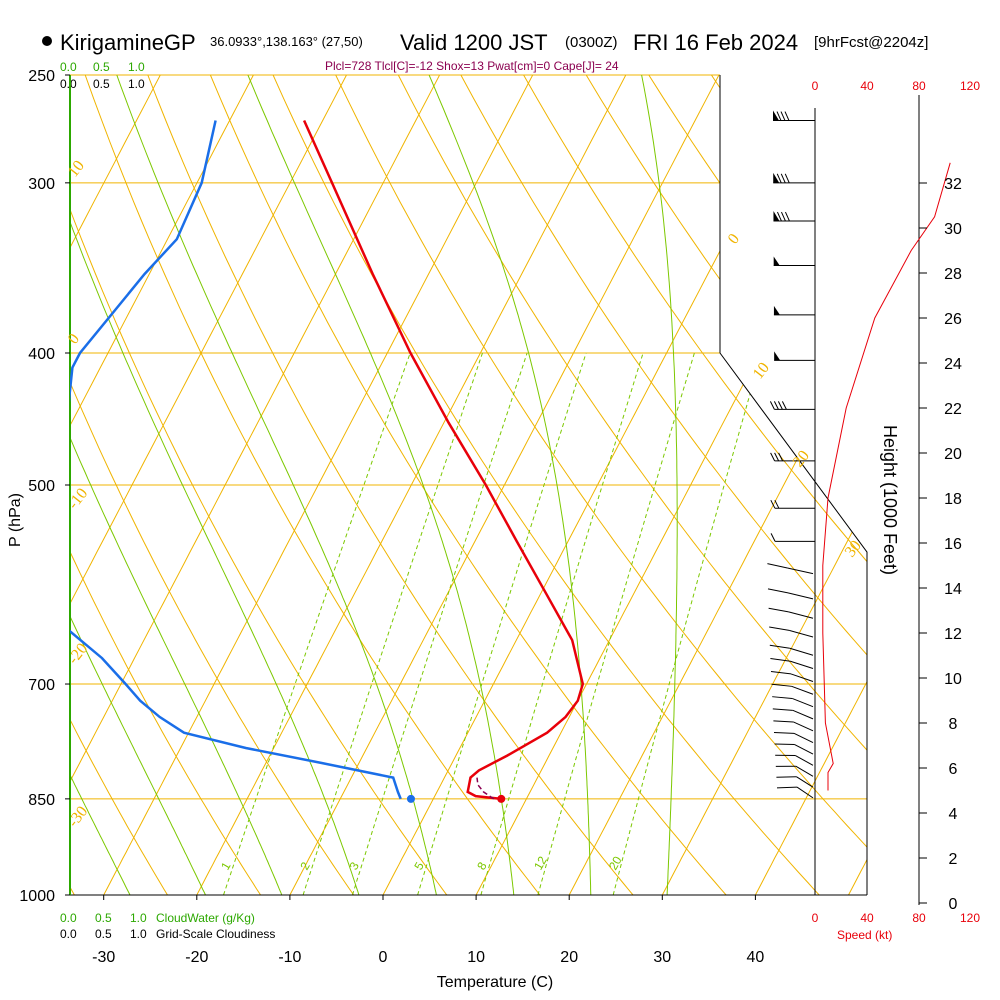 This screenshot has width=1000, height=1000. I want to click on speed-tick-bottom-1: 40, so click(867, 918).